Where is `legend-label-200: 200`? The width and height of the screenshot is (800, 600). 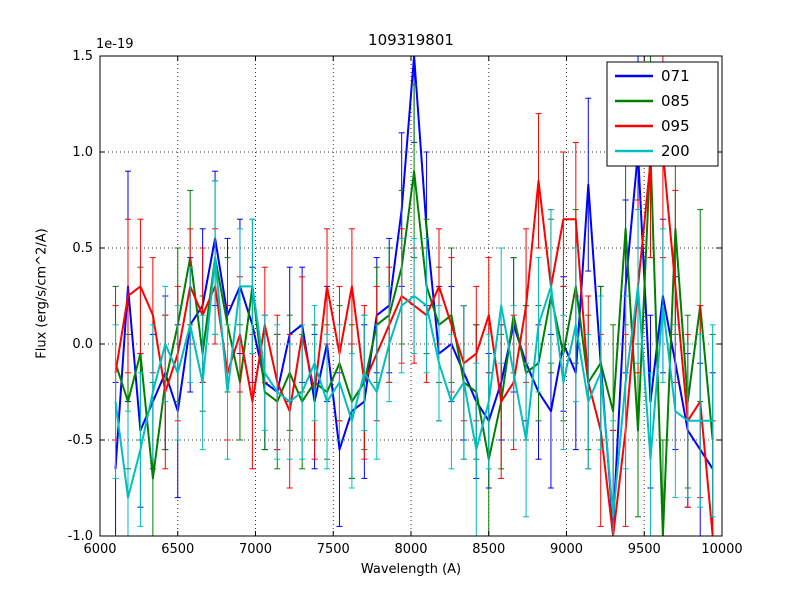 legend-label-200: 200 is located at coordinates (675, 151).